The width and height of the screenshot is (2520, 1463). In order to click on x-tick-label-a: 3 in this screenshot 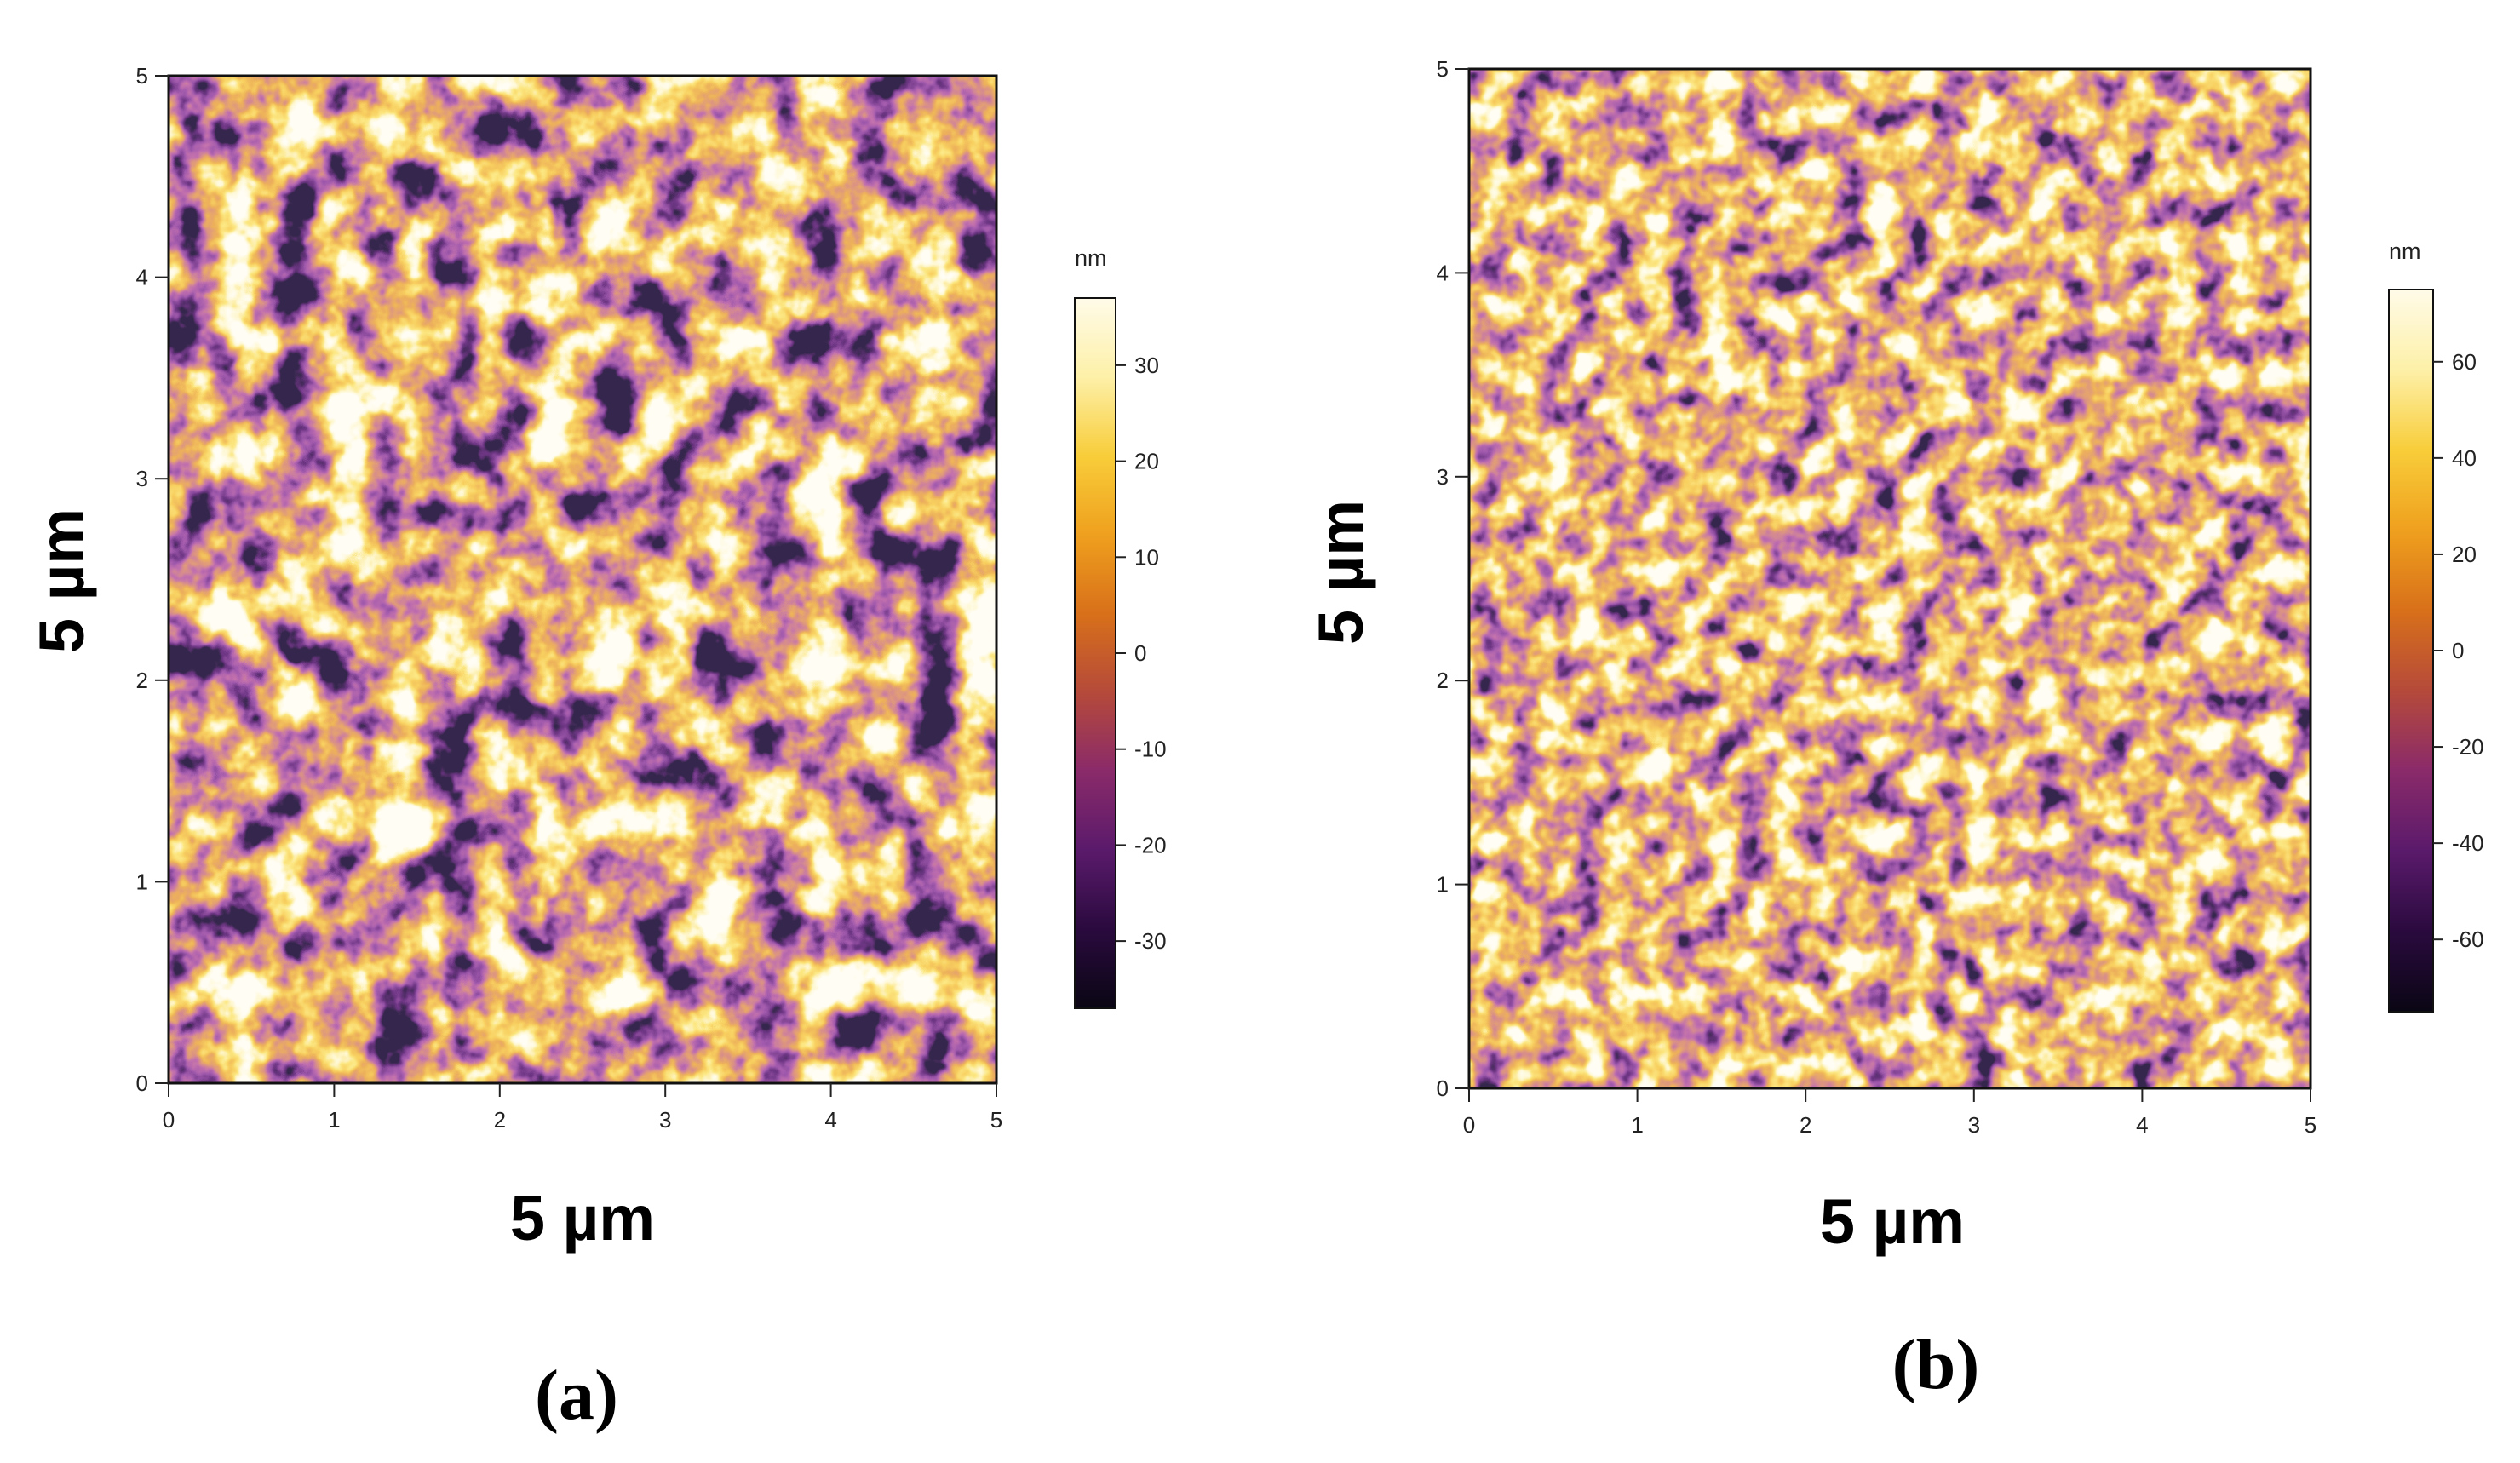, I will do `click(665, 1120)`.